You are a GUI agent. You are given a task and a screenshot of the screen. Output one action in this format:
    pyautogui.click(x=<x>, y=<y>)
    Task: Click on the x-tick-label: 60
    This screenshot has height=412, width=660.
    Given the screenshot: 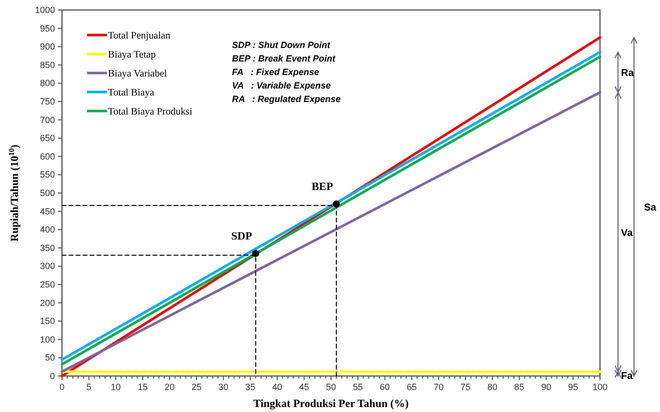 What is the action you would take?
    pyautogui.click(x=385, y=387)
    